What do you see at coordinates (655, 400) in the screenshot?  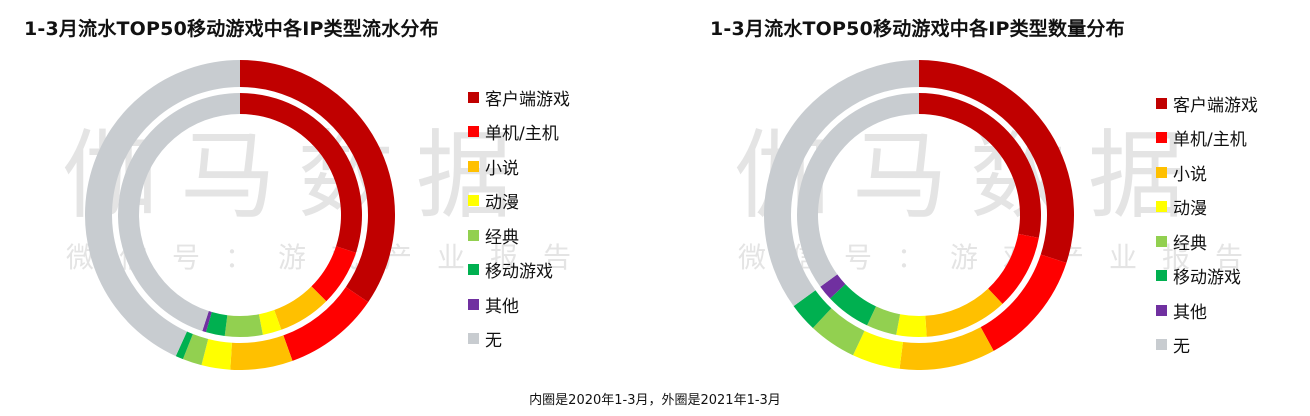 I see `footnote: 内圈是2020年1-3月，外圈是2021年1-3月` at bounding box center [655, 400].